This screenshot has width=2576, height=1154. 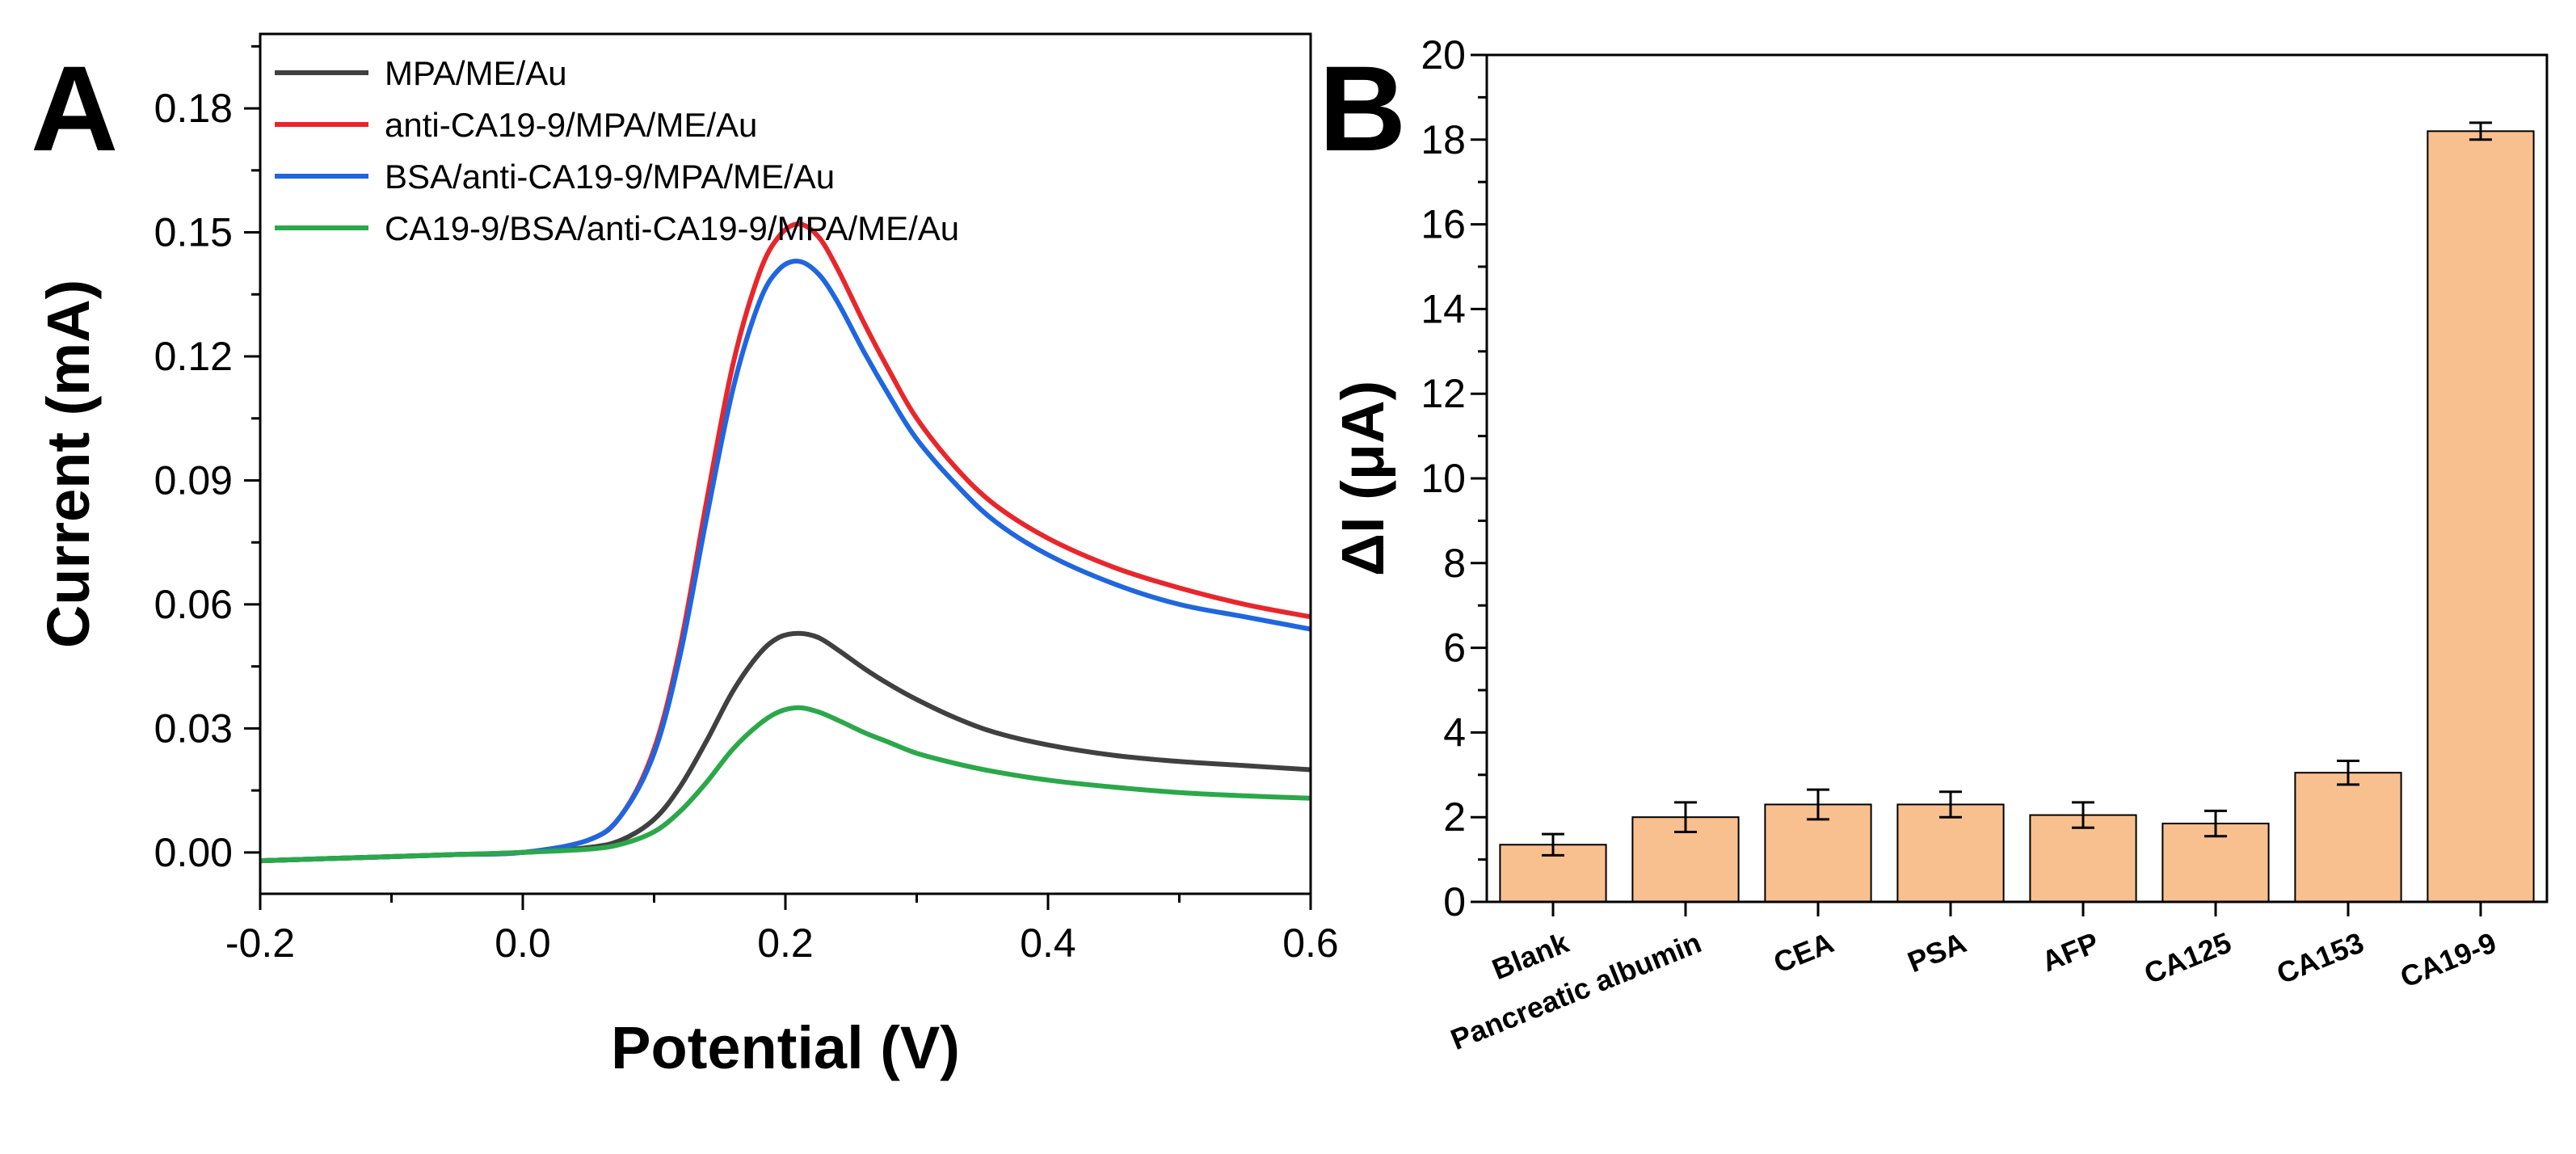 What do you see at coordinates (523, 943) in the screenshot?
I see `x-tick-label: 0.0` at bounding box center [523, 943].